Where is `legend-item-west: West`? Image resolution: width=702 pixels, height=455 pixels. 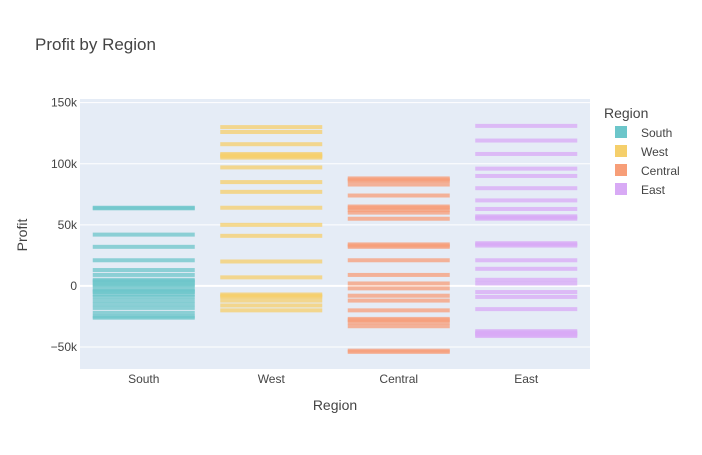
legend-item-west: West is located at coordinates (642, 152).